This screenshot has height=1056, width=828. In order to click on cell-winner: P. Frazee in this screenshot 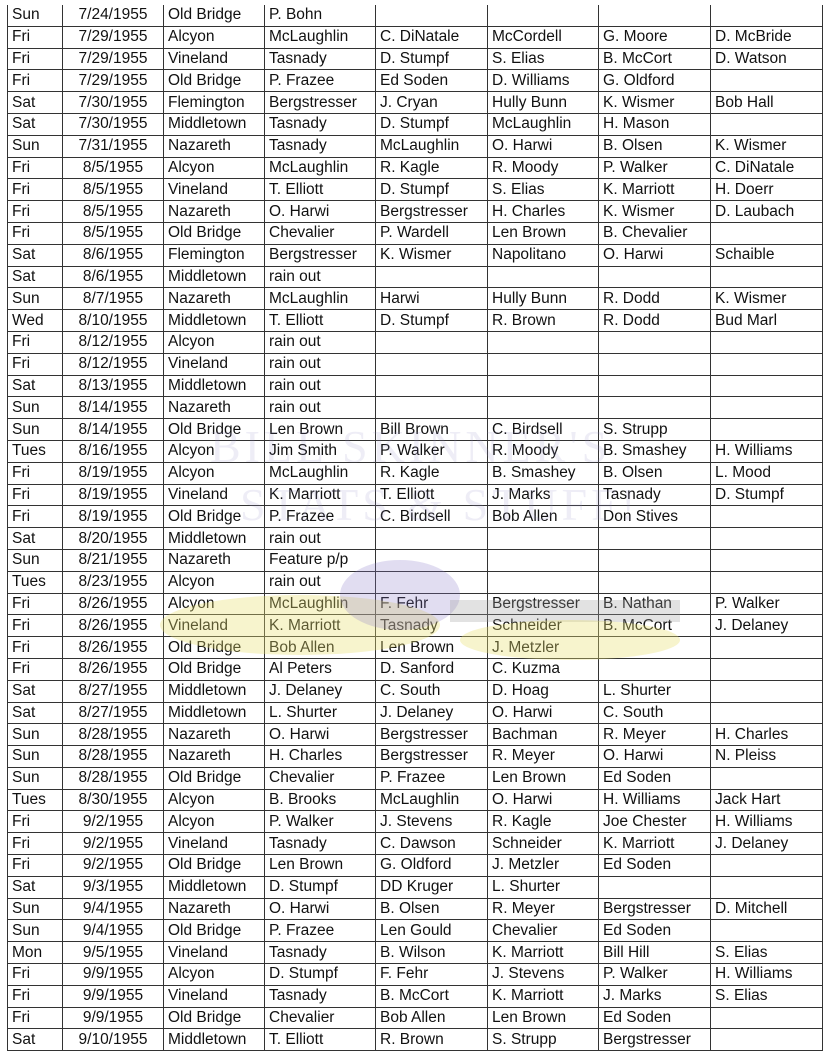, I will do `click(320, 931)`.